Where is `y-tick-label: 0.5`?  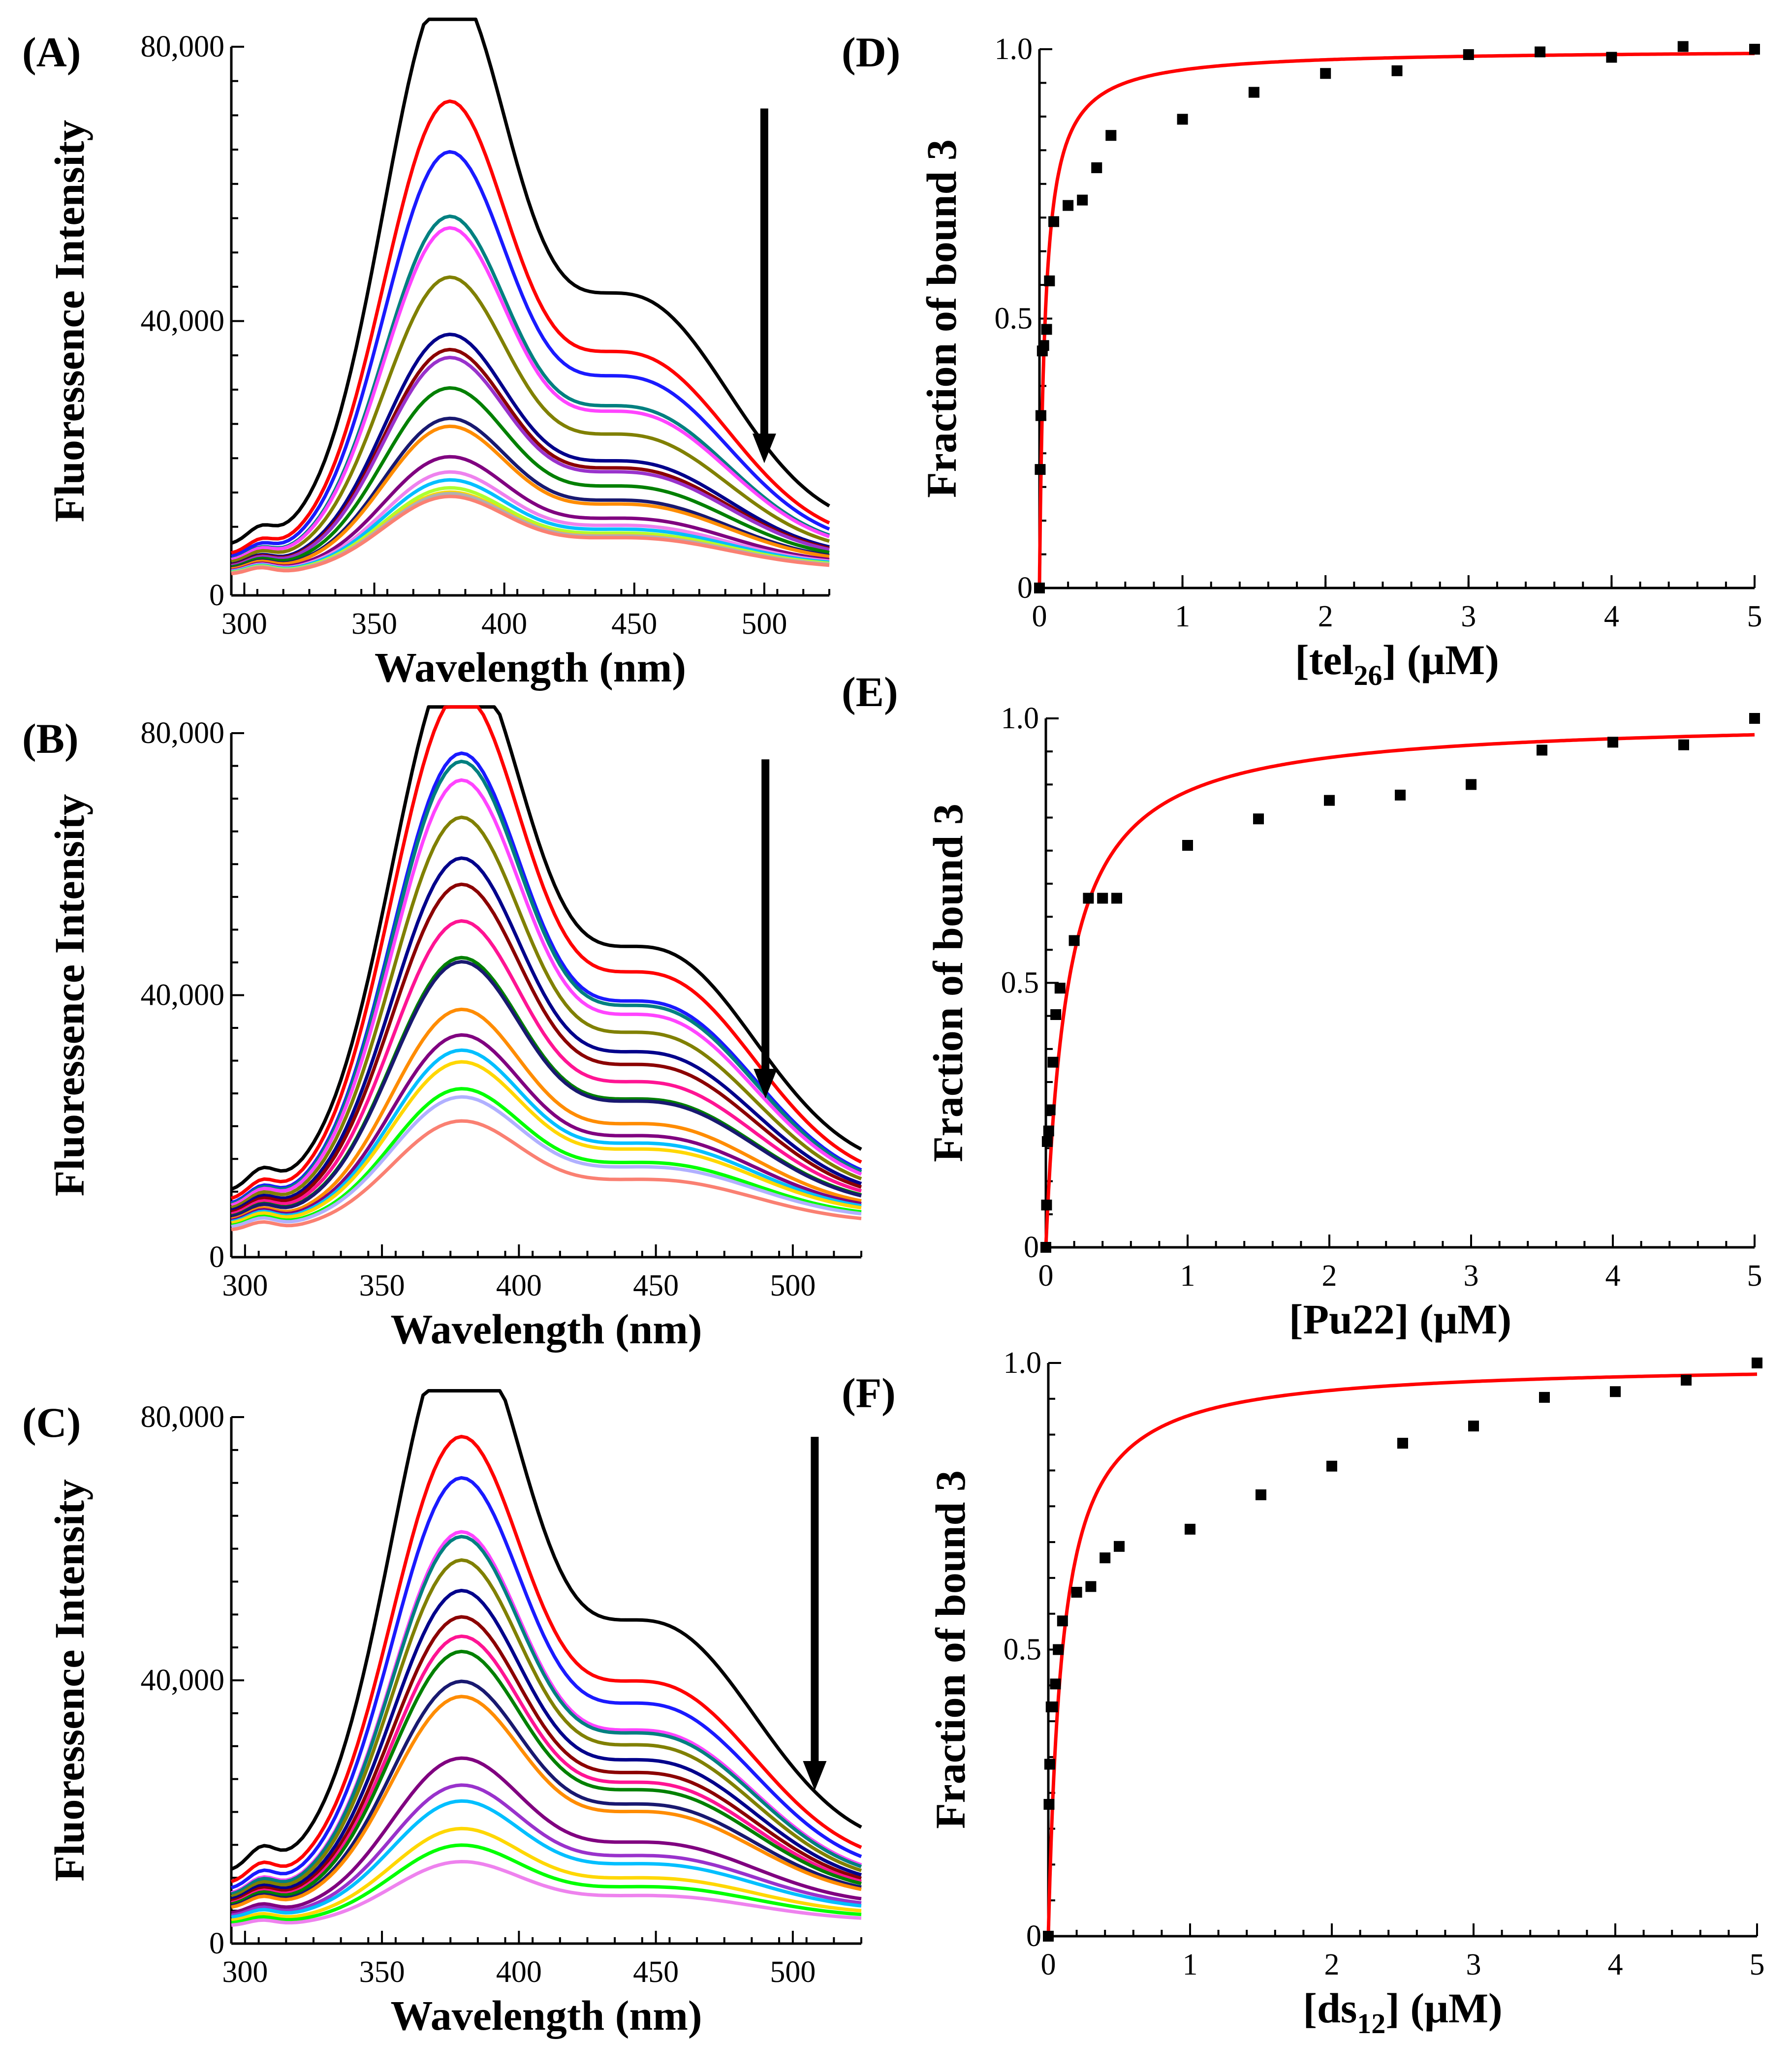 y-tick-label: 0.5 is located at coordinates (1014, 319).